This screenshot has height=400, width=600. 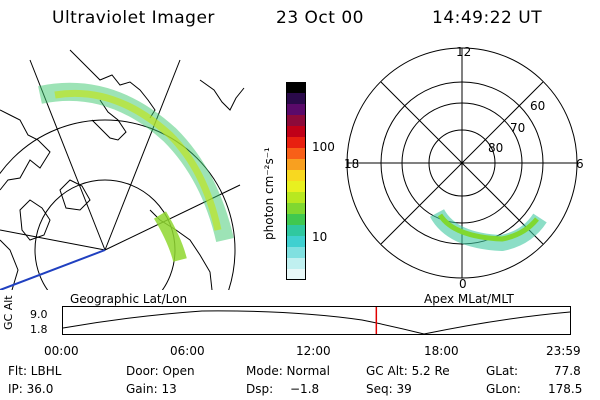 What do you see at coordinates (565, 389) in the screenshot?
I see `glon-value: 178.5` at bounding box center [565, 389].